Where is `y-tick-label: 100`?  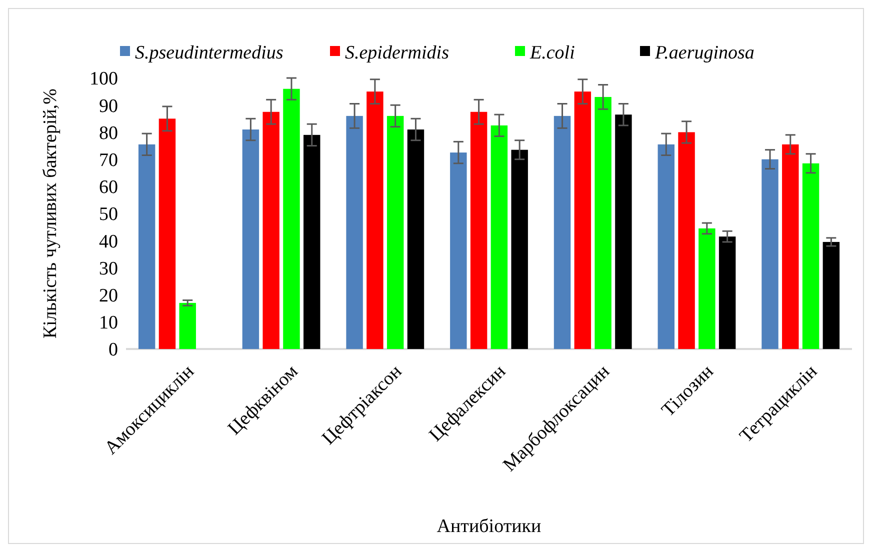 y-tick-label: 100 is located at coordinates (104, 79).